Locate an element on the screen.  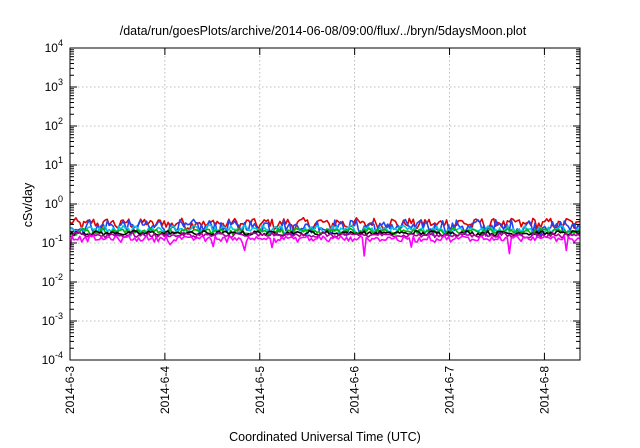
x-tick-label: 2014-6-7 is located at coordinates (450, 390).